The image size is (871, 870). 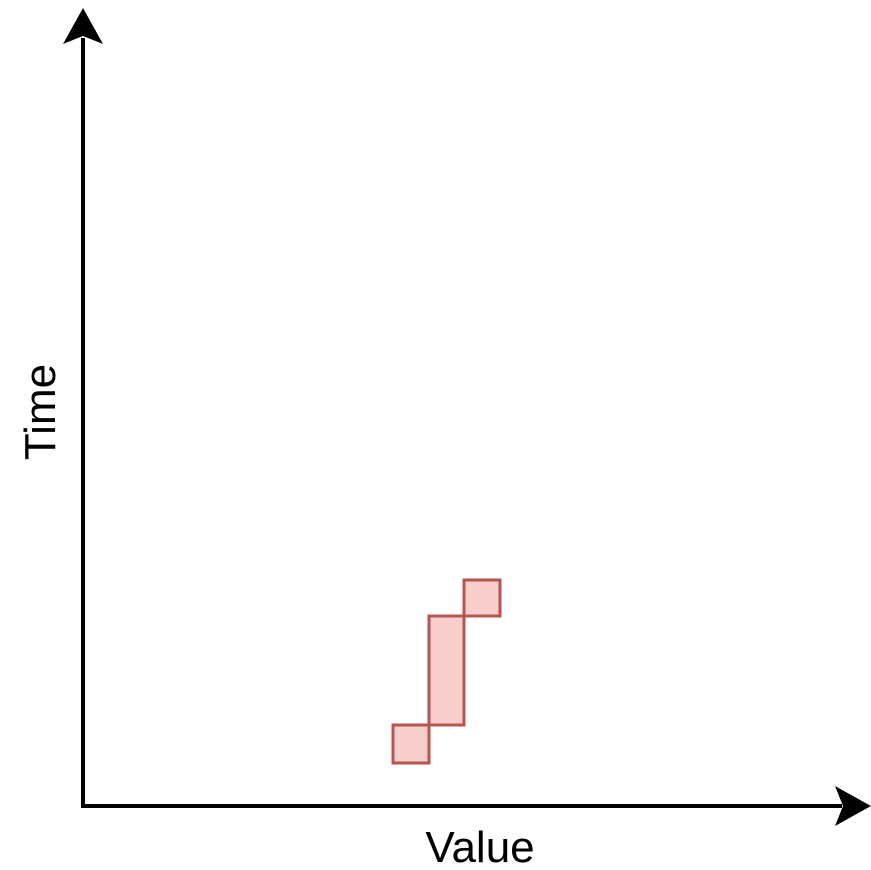 What do you see at coordinates (40, 412) in the screenshot?
I see `y-axis-label: Time` at bounding box center [40, 412].